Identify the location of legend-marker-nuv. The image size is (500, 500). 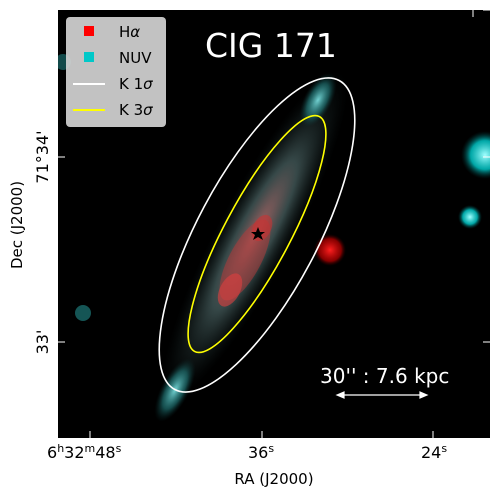
(89, 57).